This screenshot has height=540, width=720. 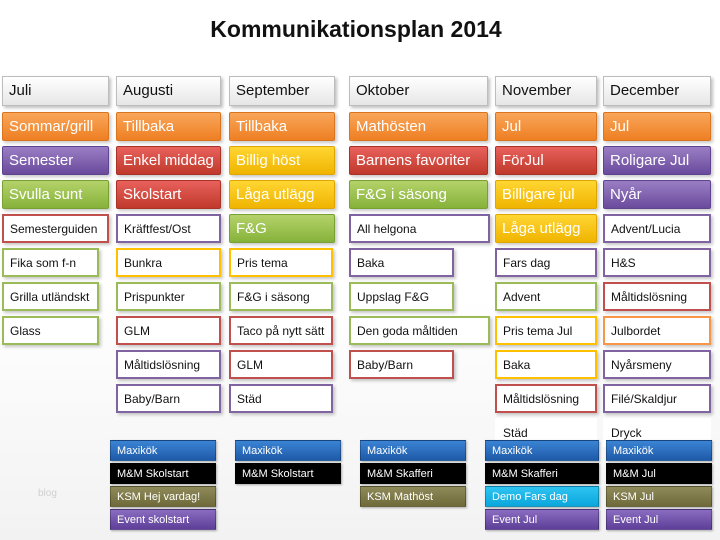 What do you see at coordinates (523, 160) in the screenshot?
I see `item-label: FörJul` at bounding box center [523, 160].